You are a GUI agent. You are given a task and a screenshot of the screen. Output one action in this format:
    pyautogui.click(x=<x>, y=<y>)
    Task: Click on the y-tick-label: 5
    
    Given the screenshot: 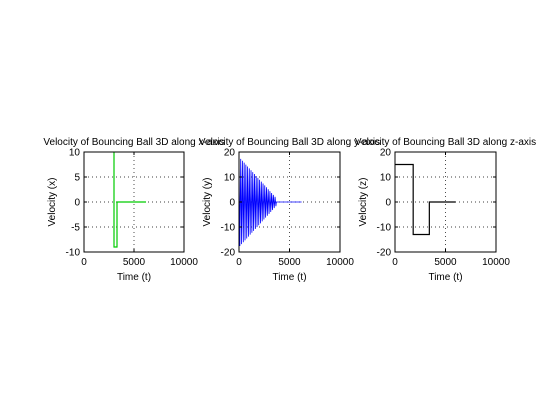 What is the action you would take?
    pyautogui.click(x=77, y=178)
    